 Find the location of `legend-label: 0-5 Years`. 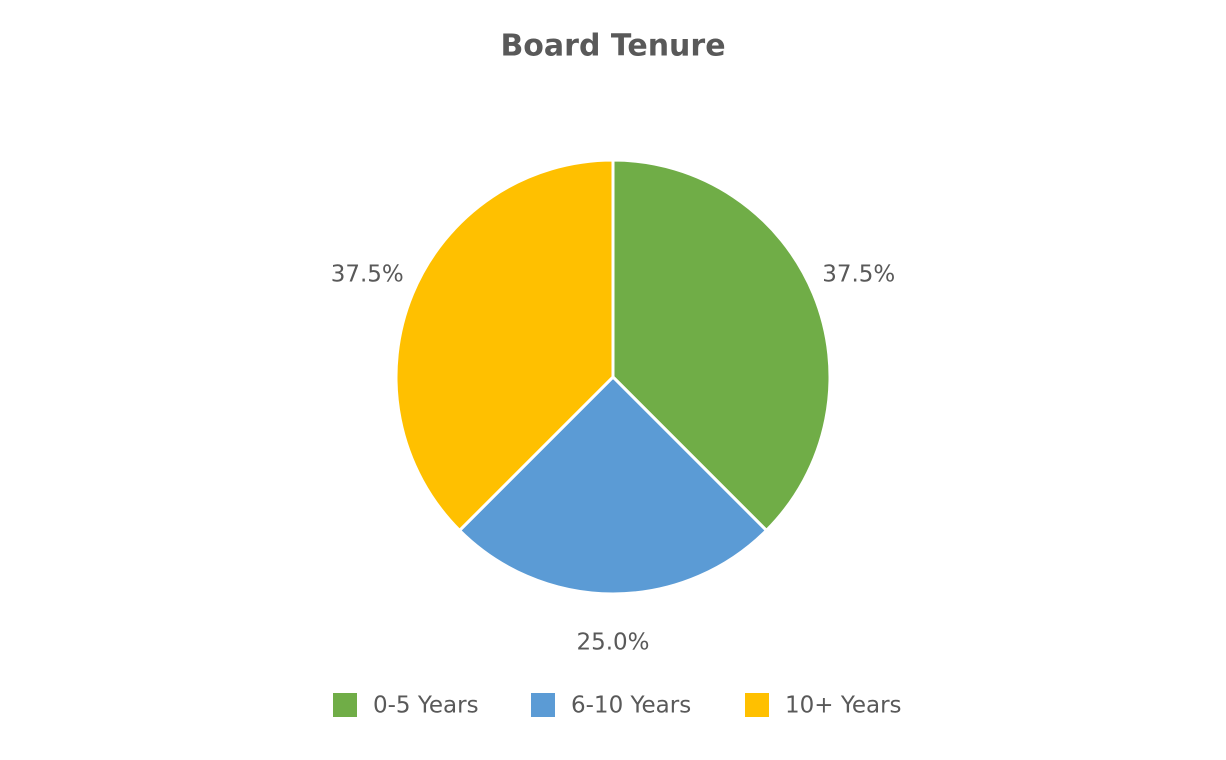

legend-label: 0-5 Years is located at coordinates (426, 706).